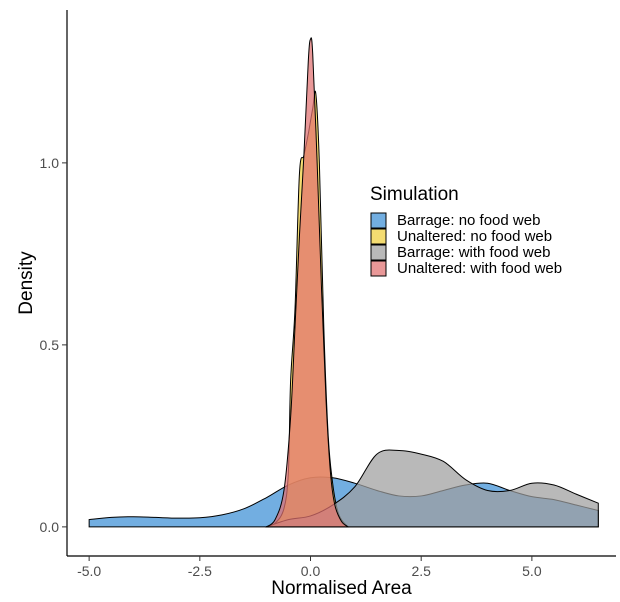 The width and height of the screenshot is (620, 602). Describe the element at coordinates (50, 163) in the screenshot. I see `y-tick-label: 1.0` at that location.